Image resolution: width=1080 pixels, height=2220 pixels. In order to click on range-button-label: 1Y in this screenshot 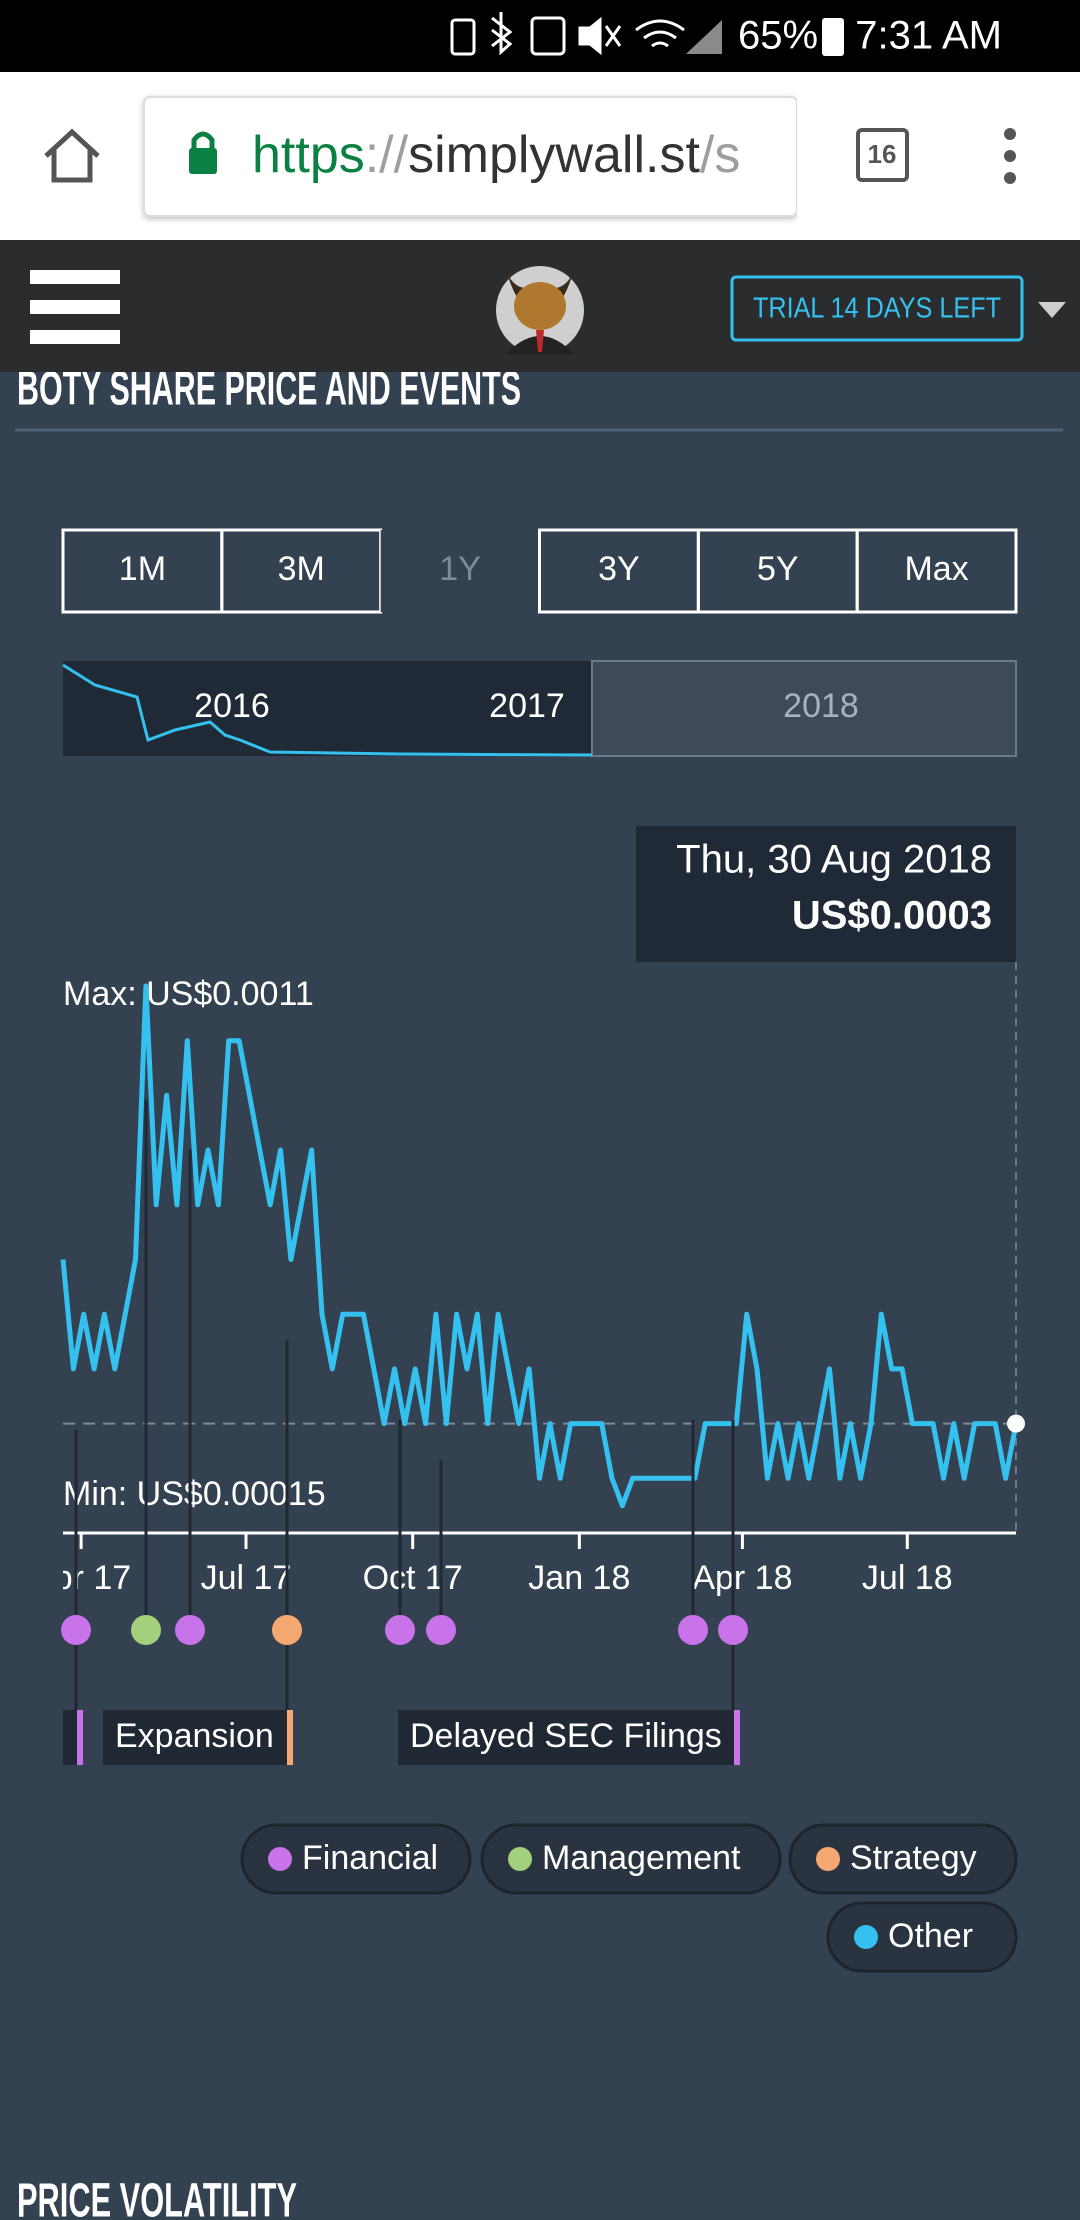, I will do `click(460, 569)`.